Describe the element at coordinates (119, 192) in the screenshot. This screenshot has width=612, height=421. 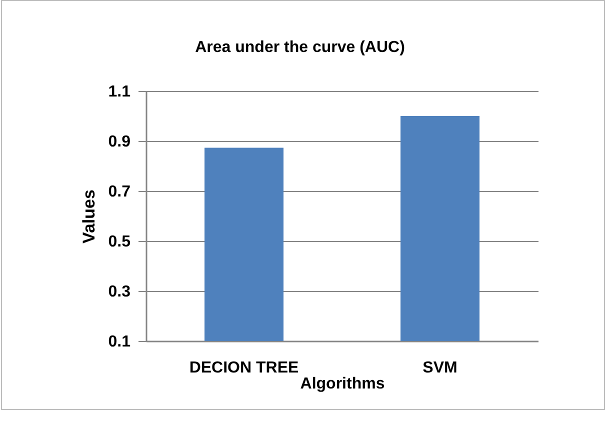
I see `y-tick-label: 0.7` at that location.